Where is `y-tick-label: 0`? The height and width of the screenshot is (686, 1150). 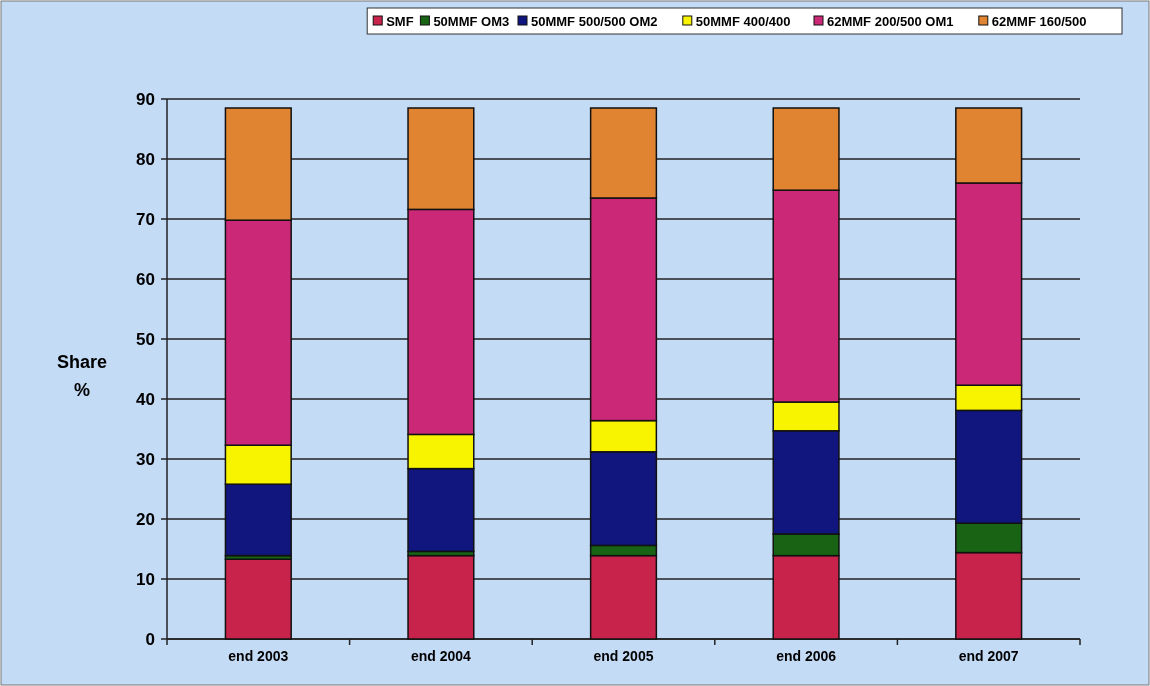 y-tick-label: 0 is located at coordinates (150, 639).